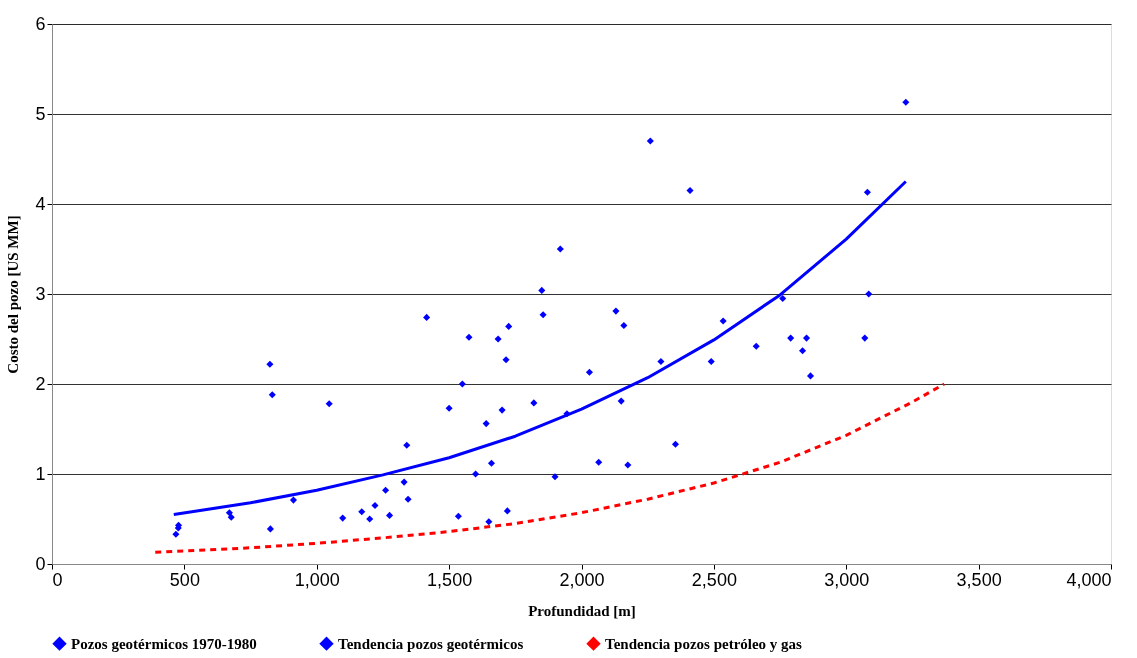 The height and width of the screenshot is (658, 1137). Describe the element at coordinates (714, 579) in the screenshot. I see `x-tick-label: 2,500` at that location.